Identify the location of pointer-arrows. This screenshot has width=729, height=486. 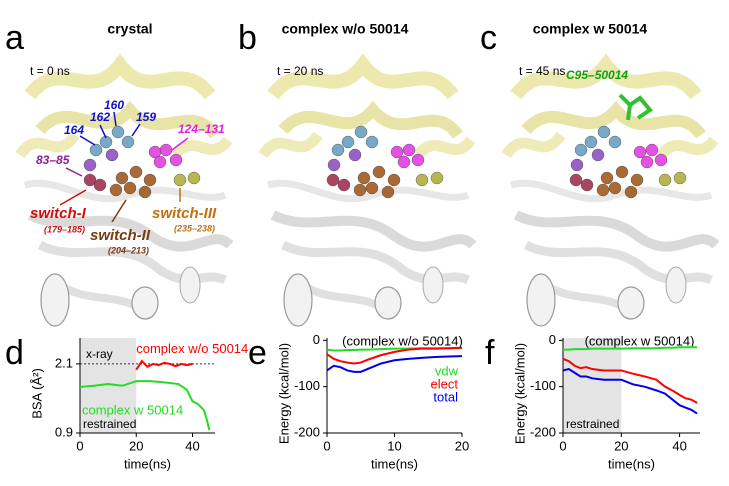
(124, 167).